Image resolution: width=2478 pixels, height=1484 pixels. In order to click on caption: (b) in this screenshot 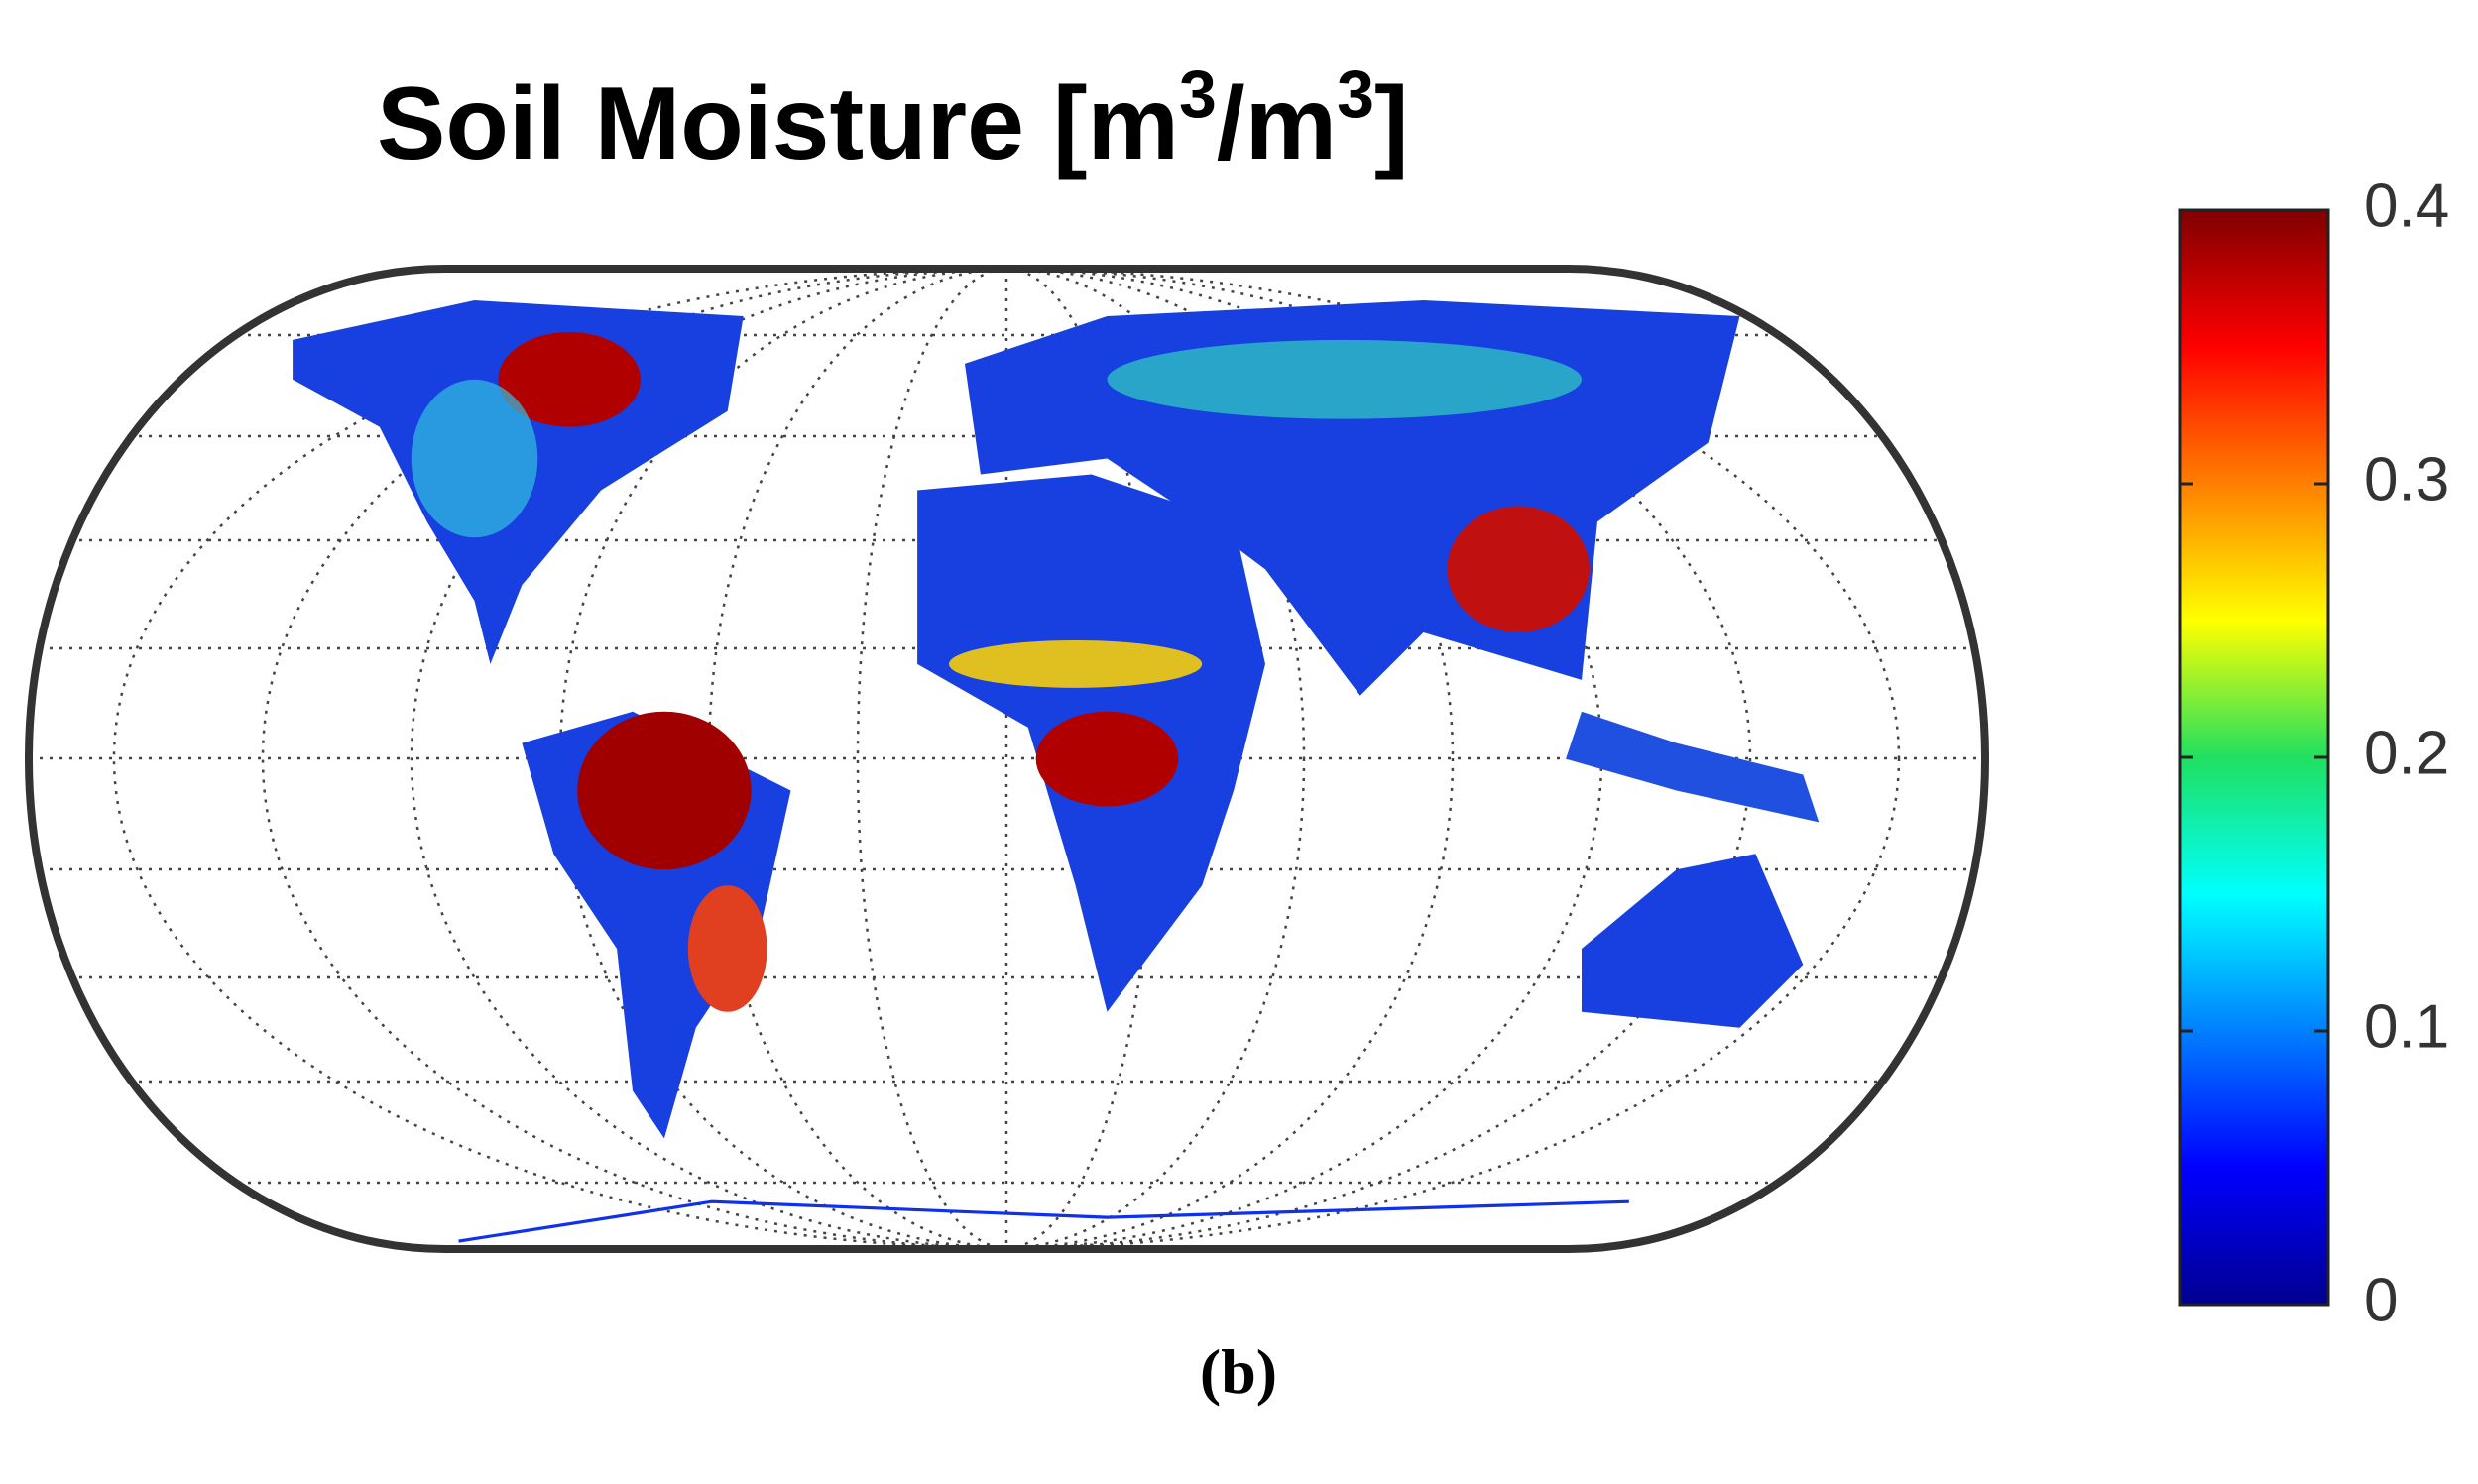, I will do `click(1238, 1371)`.